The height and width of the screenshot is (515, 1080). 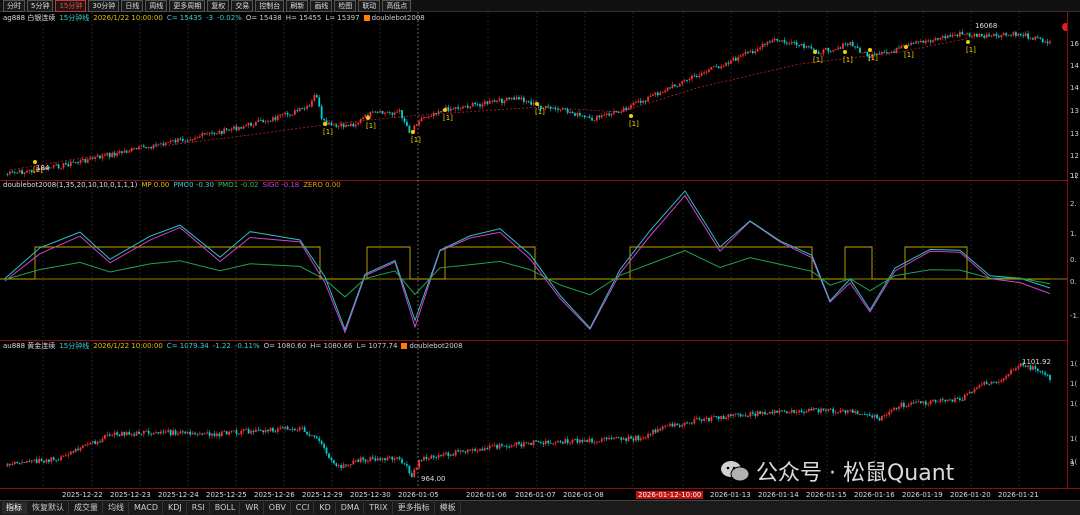 What do you see at coordinates (297, 6) in the screenshot?
I see `toolbar-button: 刷新` at bounding box center [297, 6].